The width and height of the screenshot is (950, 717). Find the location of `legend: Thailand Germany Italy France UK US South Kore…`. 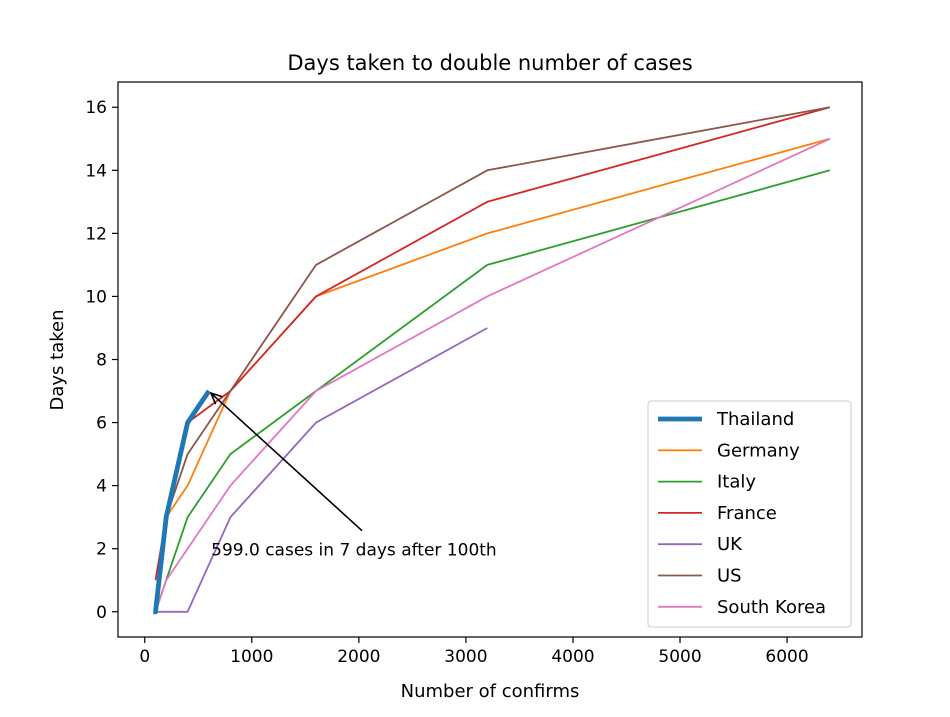

legend: Thailand Germany Italy France UK US South Kore… is located at coordinates (749, 514).